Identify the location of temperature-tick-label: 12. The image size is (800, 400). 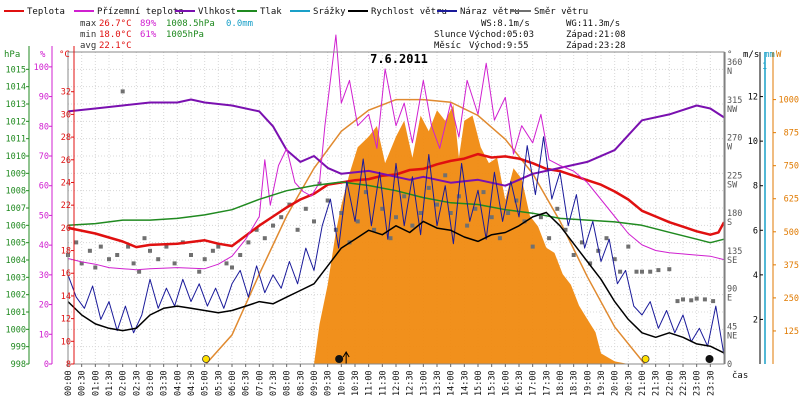
(66, 320).